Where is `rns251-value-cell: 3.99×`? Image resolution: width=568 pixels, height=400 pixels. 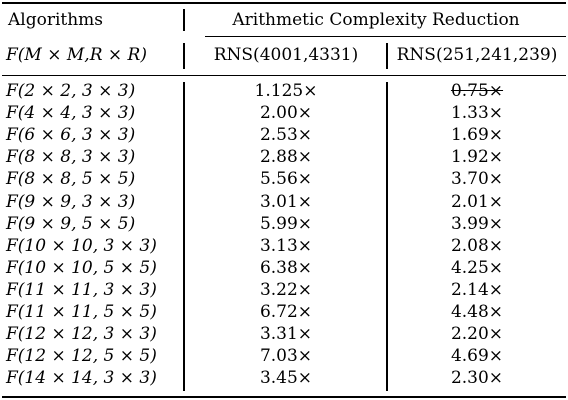 rns251-value-cell: 3.99× is located at coordinates (477, 223).